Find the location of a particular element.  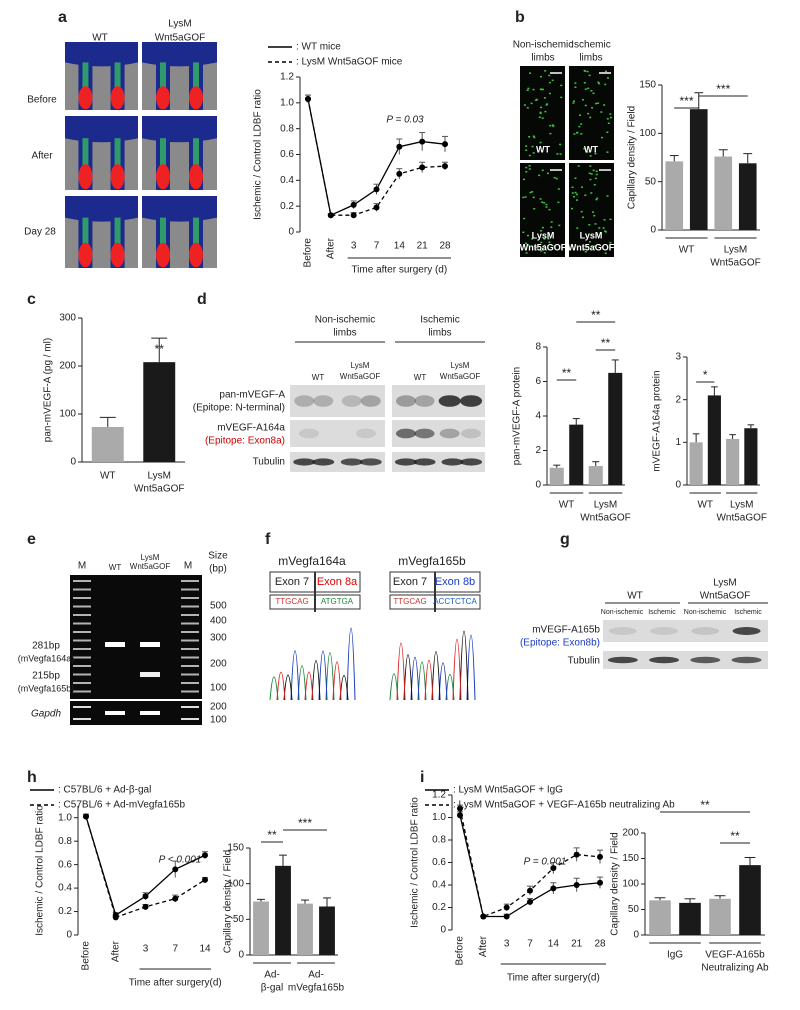

y-tick-label: 0.4 is located at coordinates (439, 885).